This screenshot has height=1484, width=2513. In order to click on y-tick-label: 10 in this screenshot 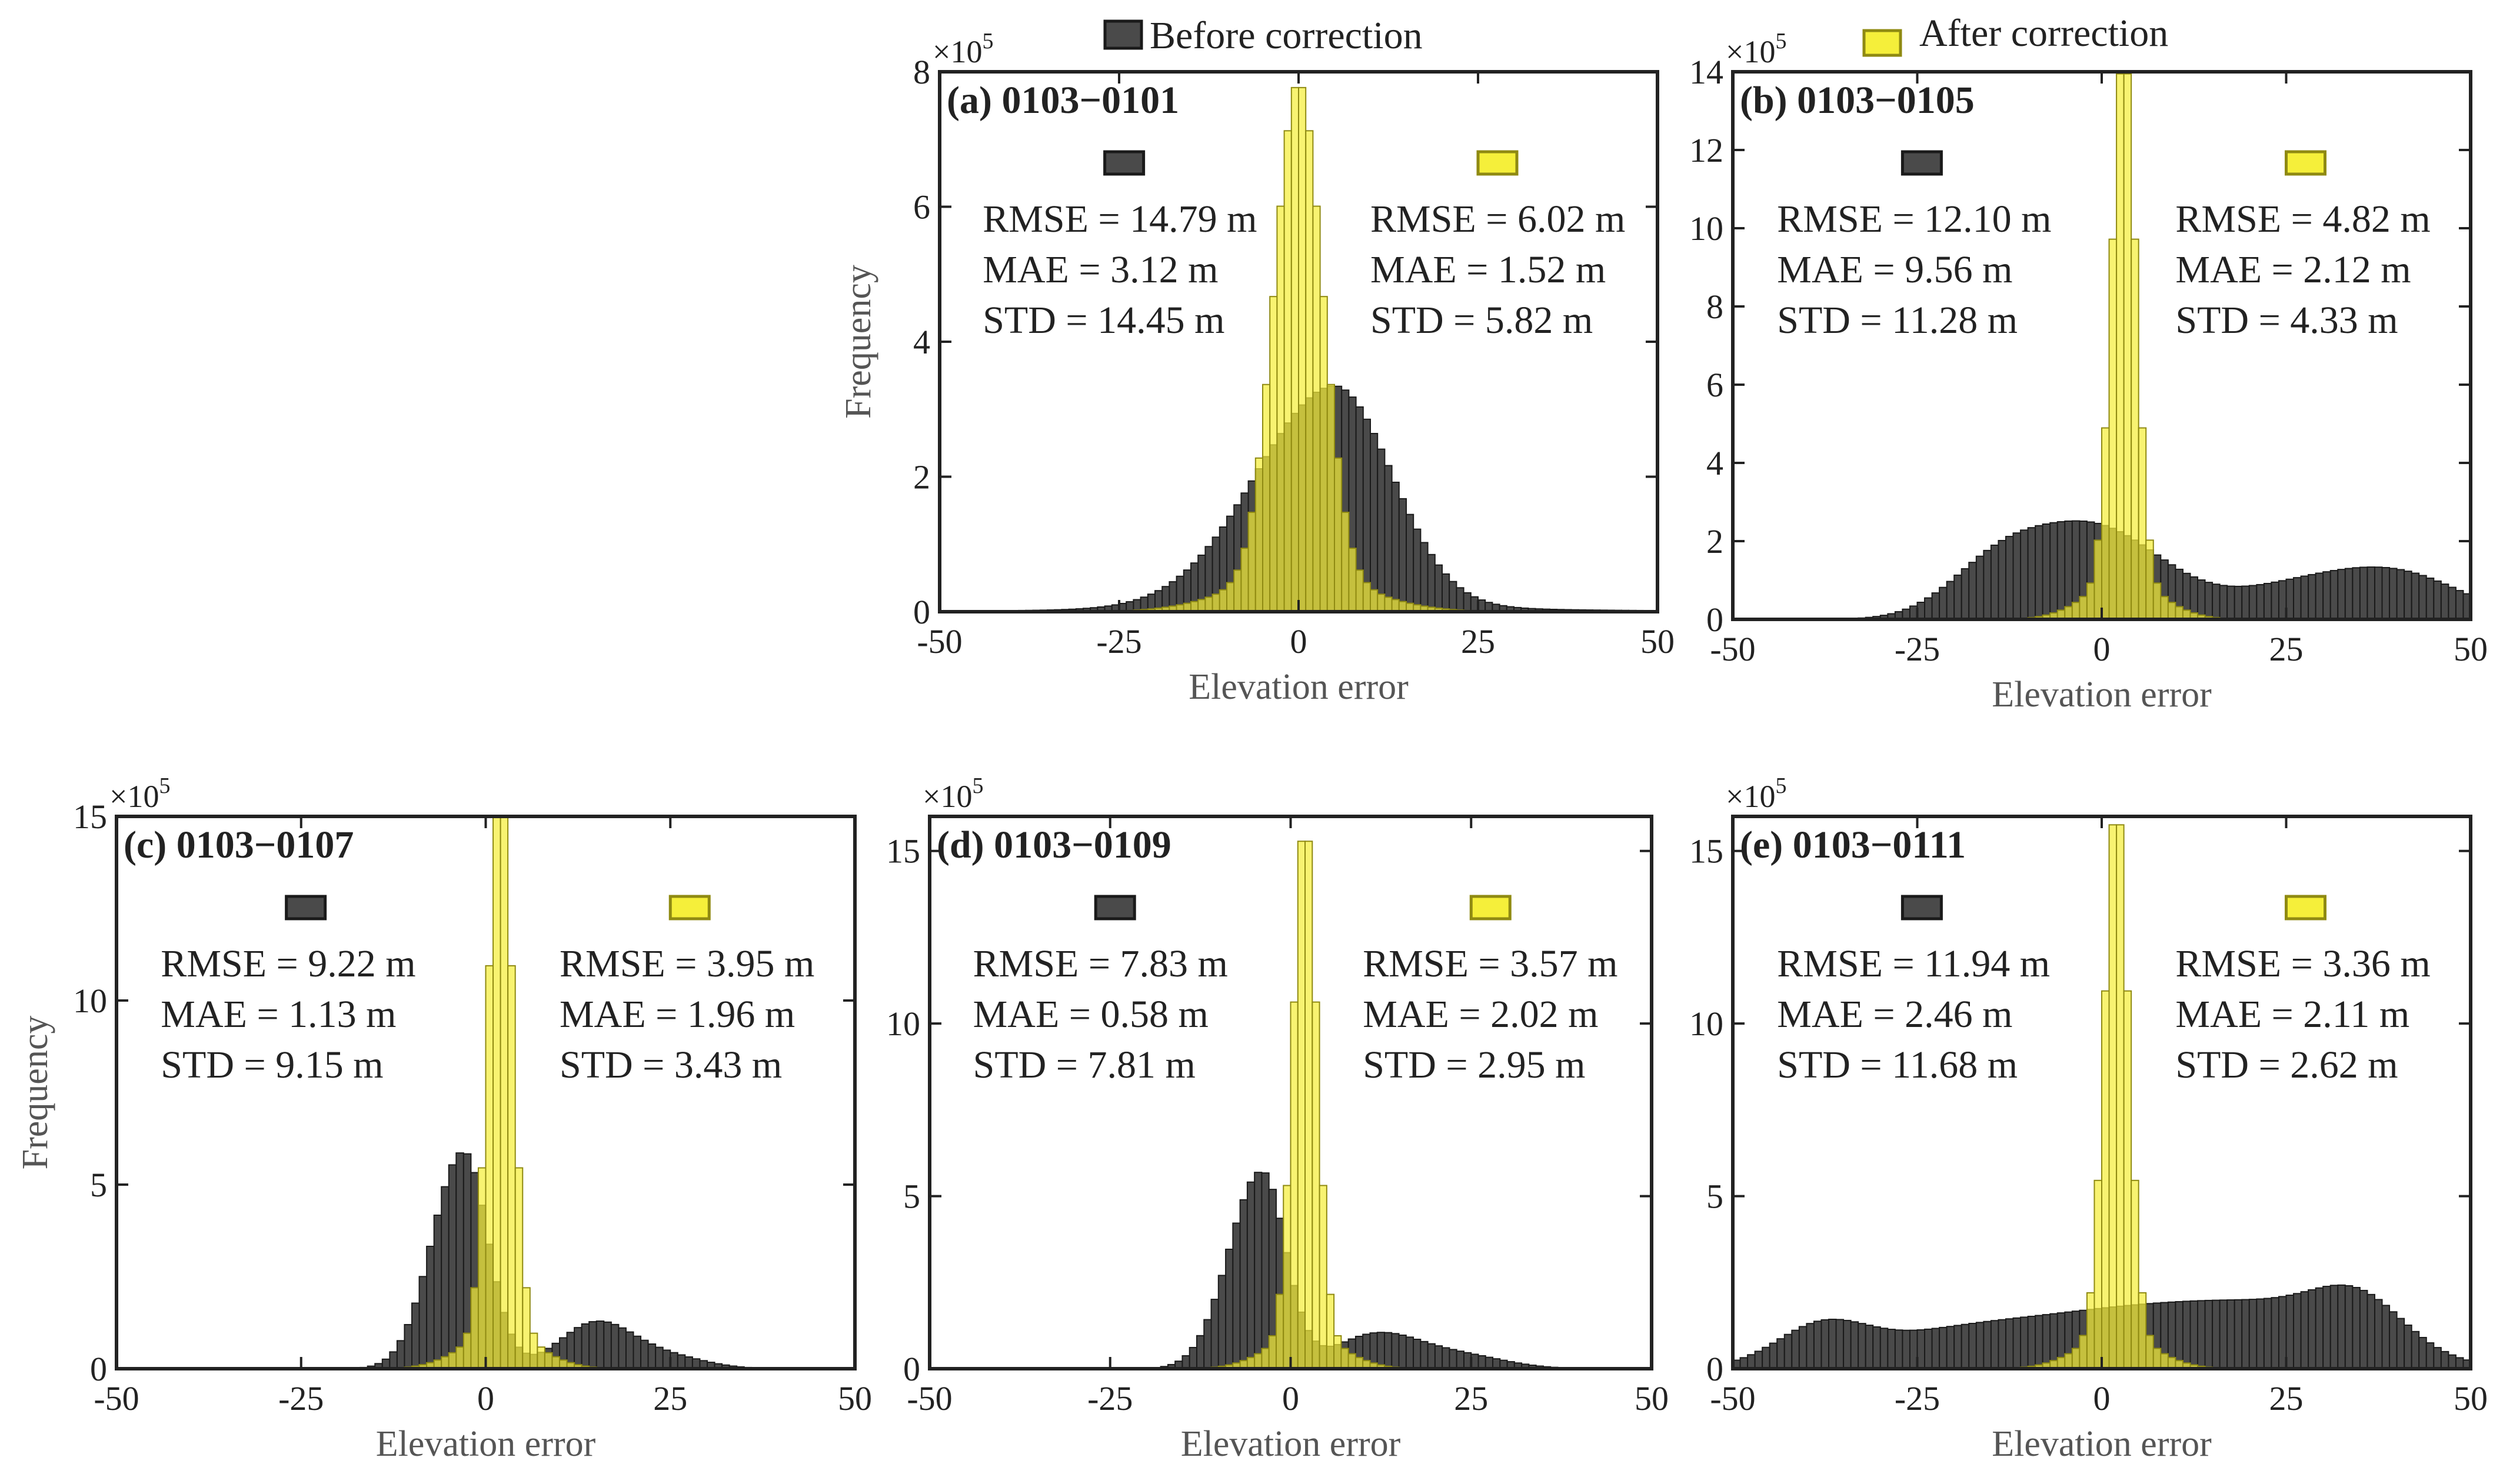, I will do `click(1706, 229)`.